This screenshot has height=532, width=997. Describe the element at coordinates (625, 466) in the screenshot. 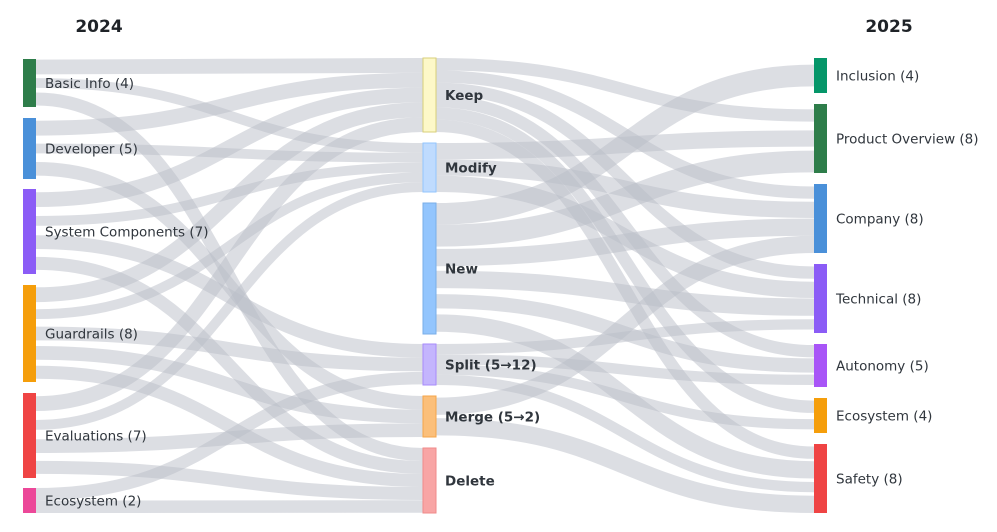

I see `link-m5-r7` at that location.